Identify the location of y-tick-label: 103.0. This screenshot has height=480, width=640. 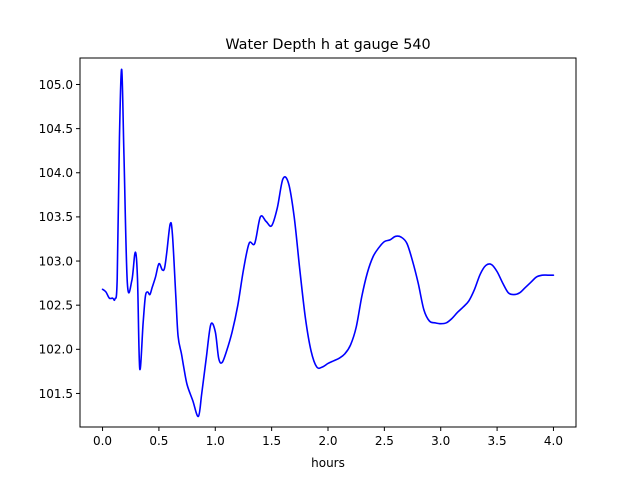
(56, 261).